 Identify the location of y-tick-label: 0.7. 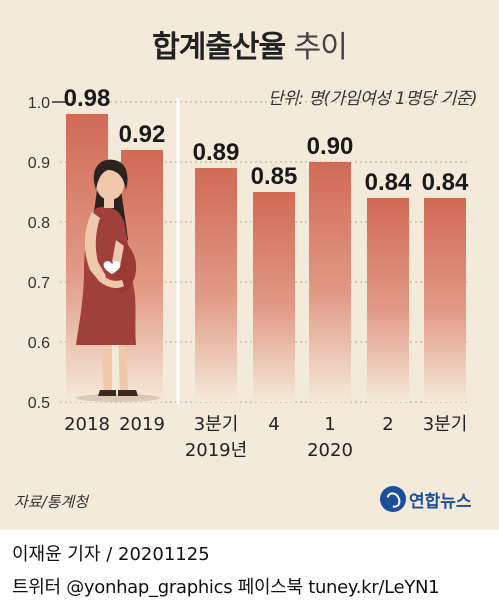
(39, 283).